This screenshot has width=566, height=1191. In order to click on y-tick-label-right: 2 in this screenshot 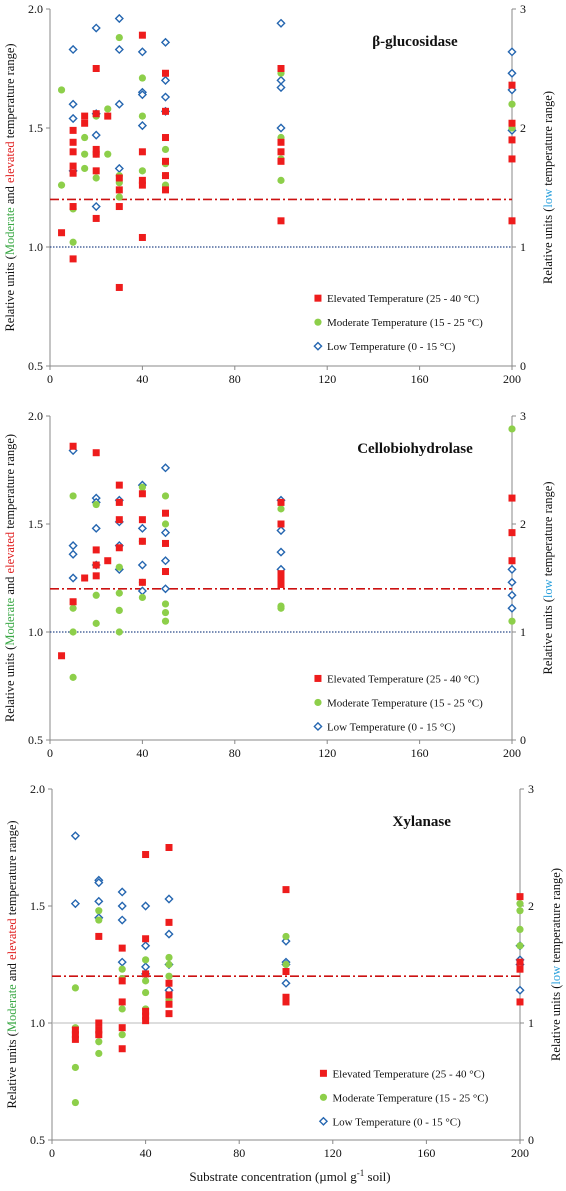, I will do `click(523, 524)`.